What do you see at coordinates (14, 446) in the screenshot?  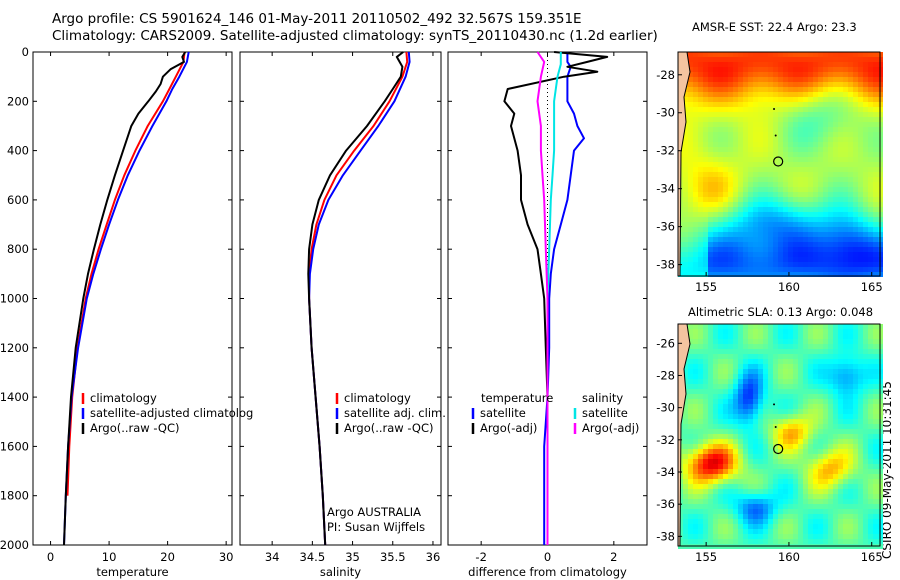 I see `depth-tick-label: 1600` at bounding box center [14, 446].